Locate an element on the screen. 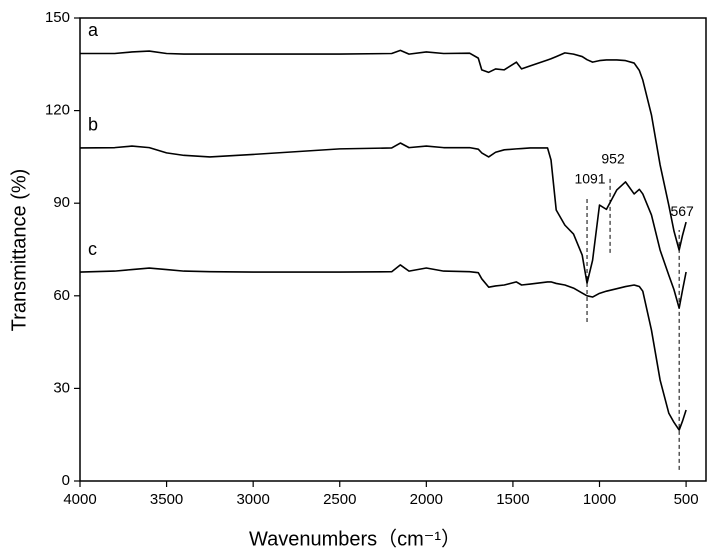 The image size is (711, 555). y-axis-title: Transmittance (%) is located at coordinates (19, 250).